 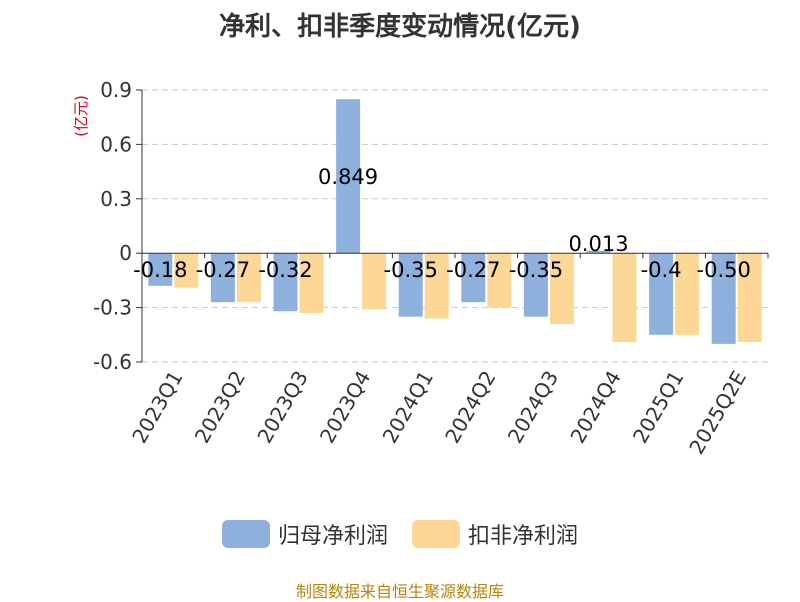 I want to click on bar-1-2025Q1, so click(x=661, y=294).